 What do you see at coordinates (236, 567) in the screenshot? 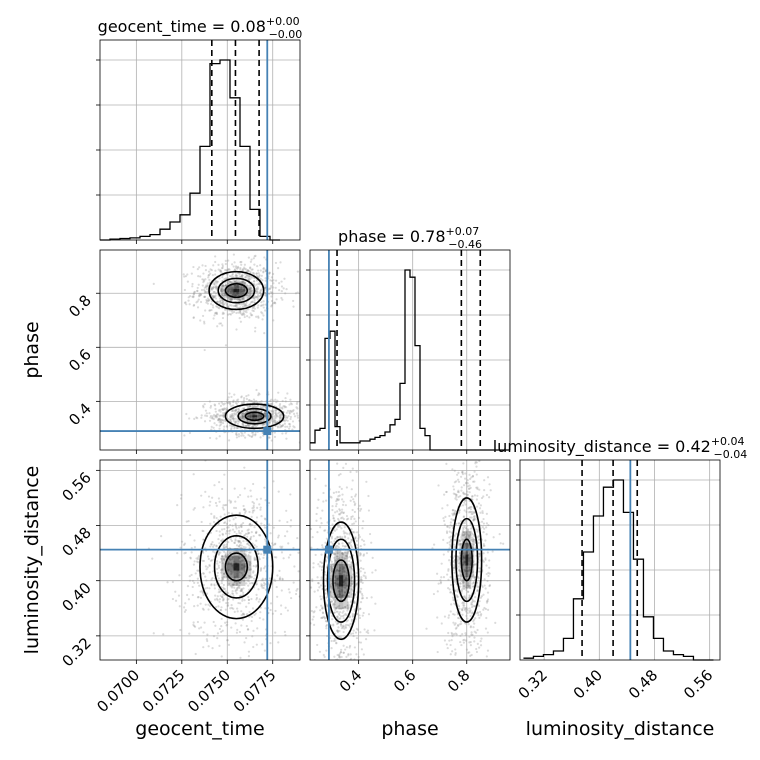
I see `contour-level` at bounding box center [236, 567].